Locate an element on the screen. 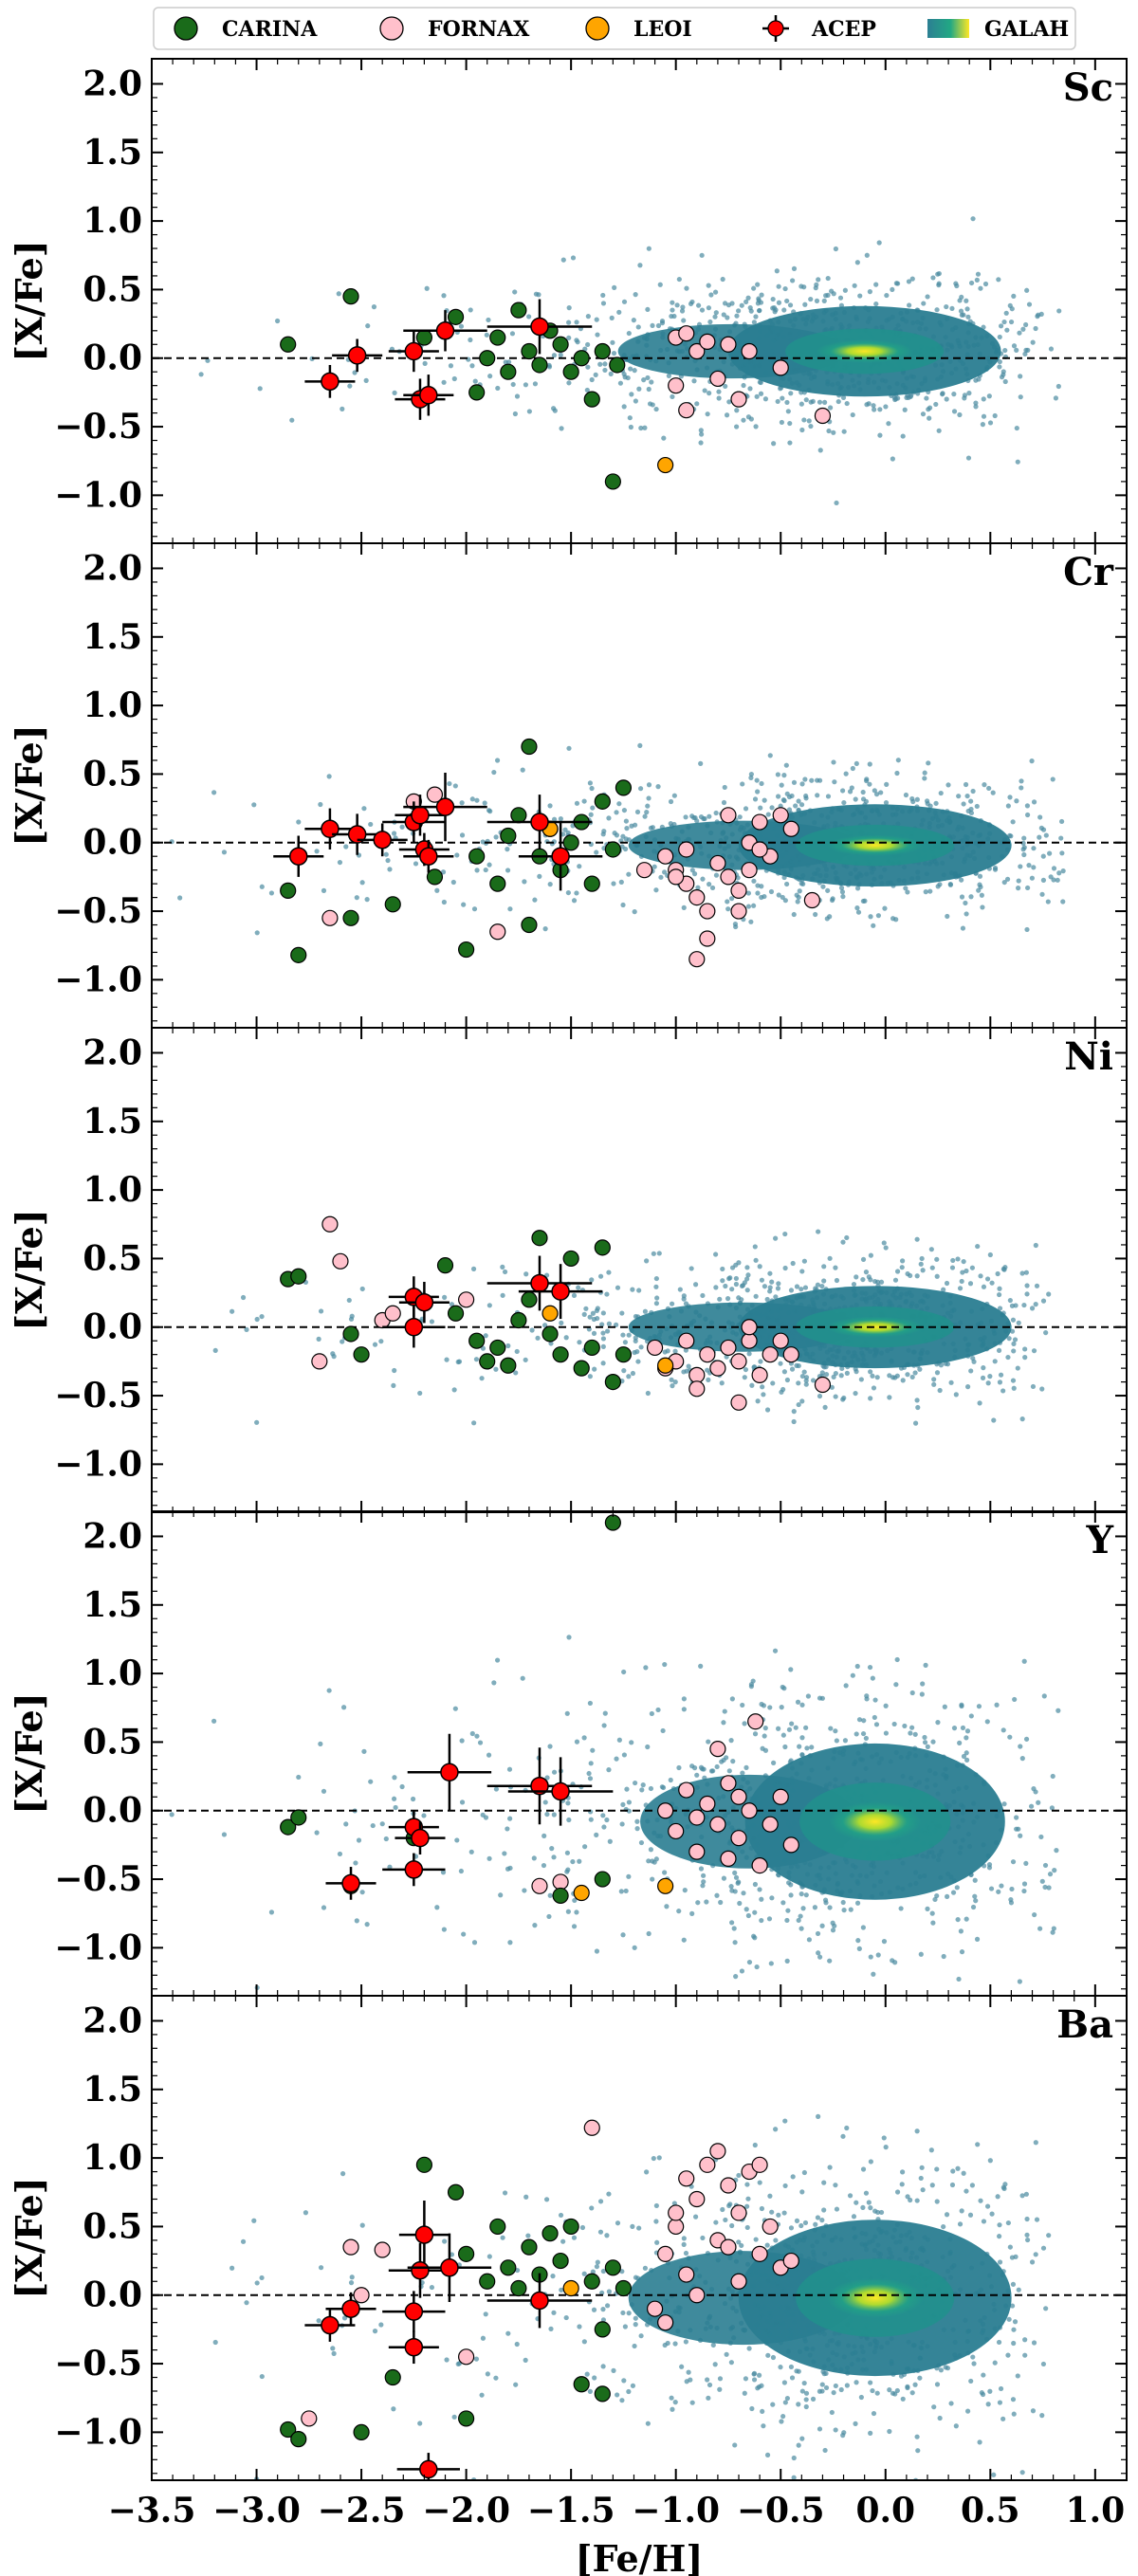 The height and width of the screenshot is (2576, 1138). legend-label: FORNAX is located at coordinates (479, 29).